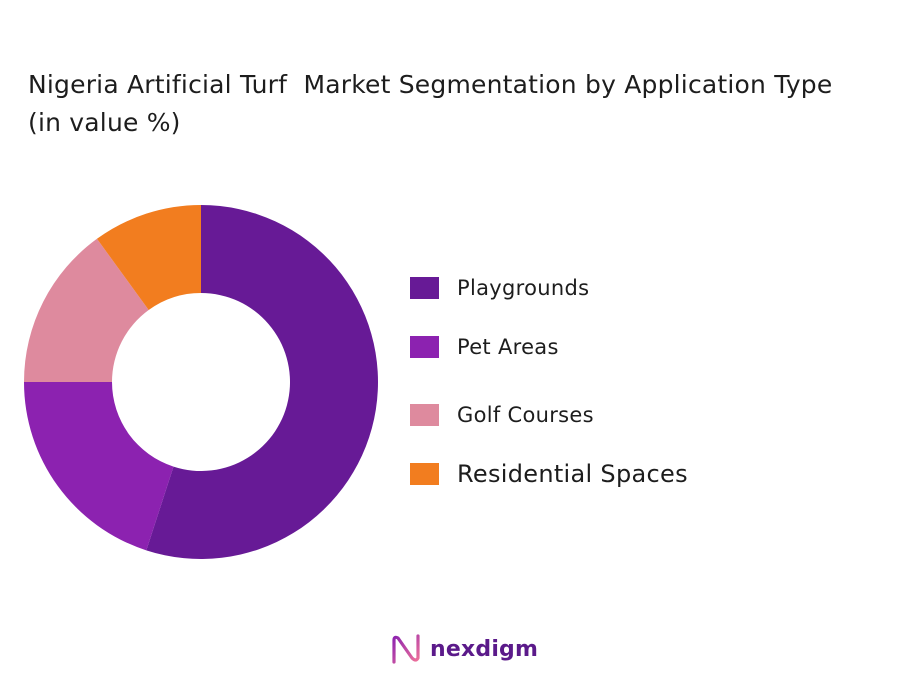  I want to click on brand-logo: nexdigm, so click(464, 649).